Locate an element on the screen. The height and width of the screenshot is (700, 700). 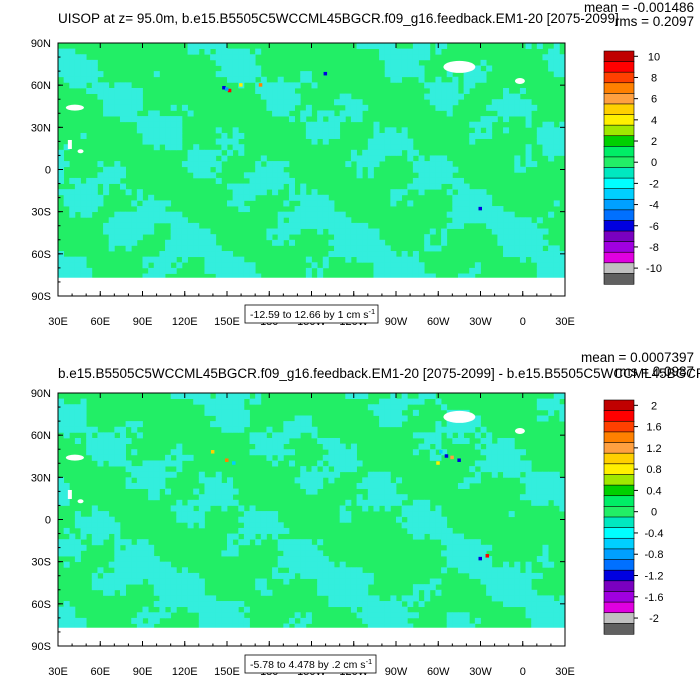
colorbar-swatch is located at coordinates (619, 607).